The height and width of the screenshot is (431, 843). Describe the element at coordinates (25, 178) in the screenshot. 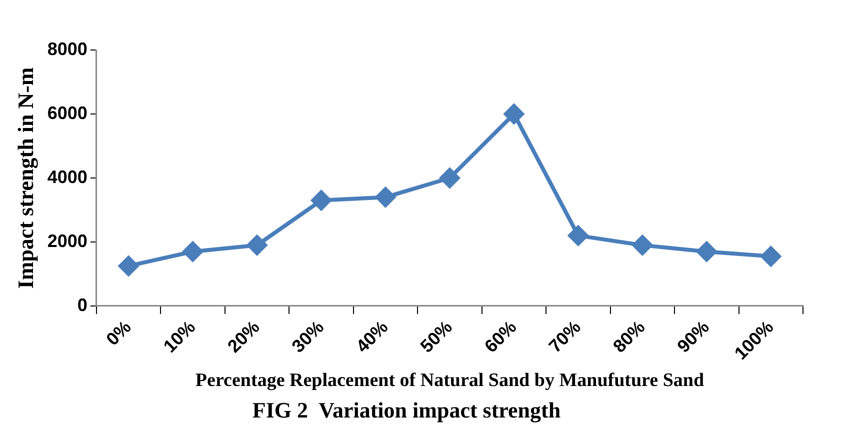

I see `y-axis-title: Impact strength in N-m` at that location.